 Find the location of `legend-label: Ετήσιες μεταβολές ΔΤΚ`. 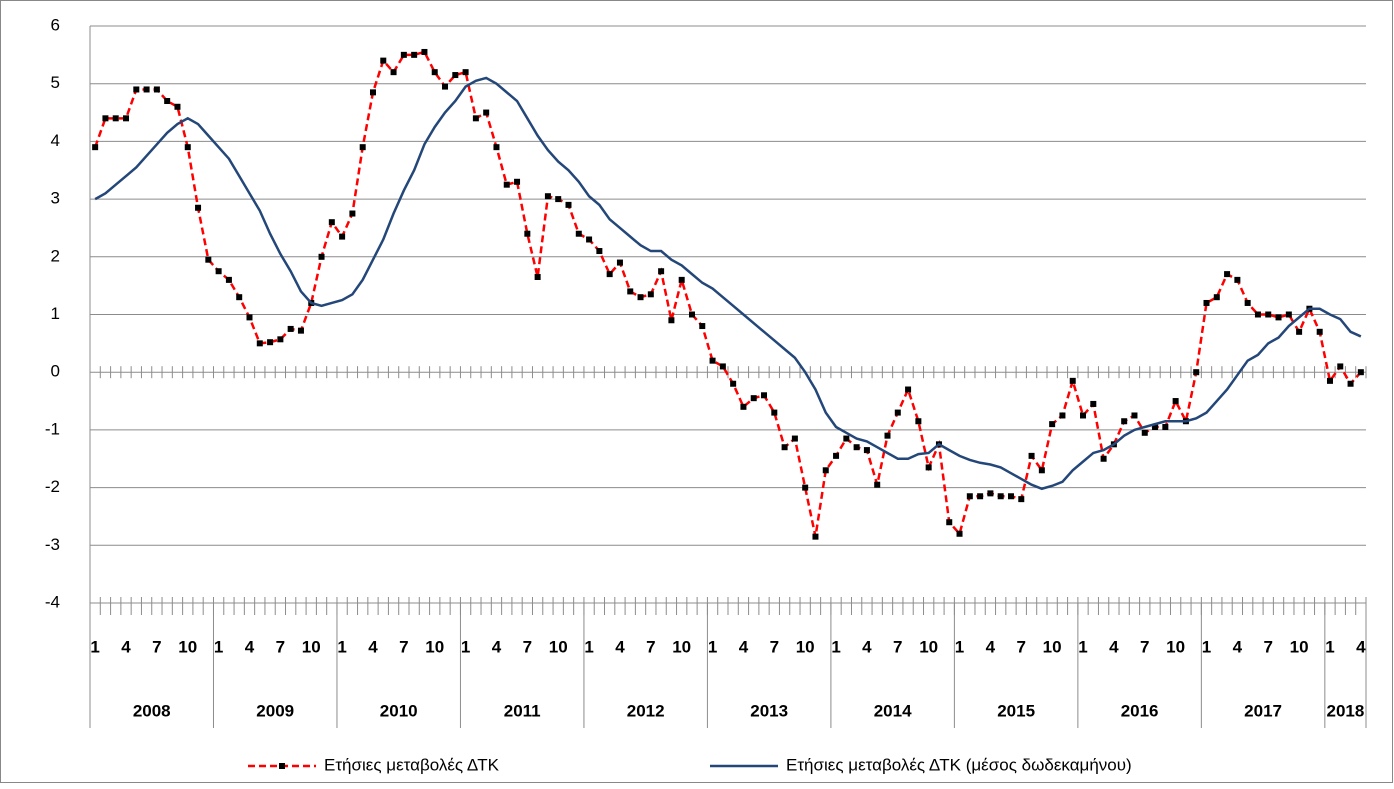

legend-label: Ετήσιες μεταβολές ΔΤΚ is located at coordinates (412, 764).